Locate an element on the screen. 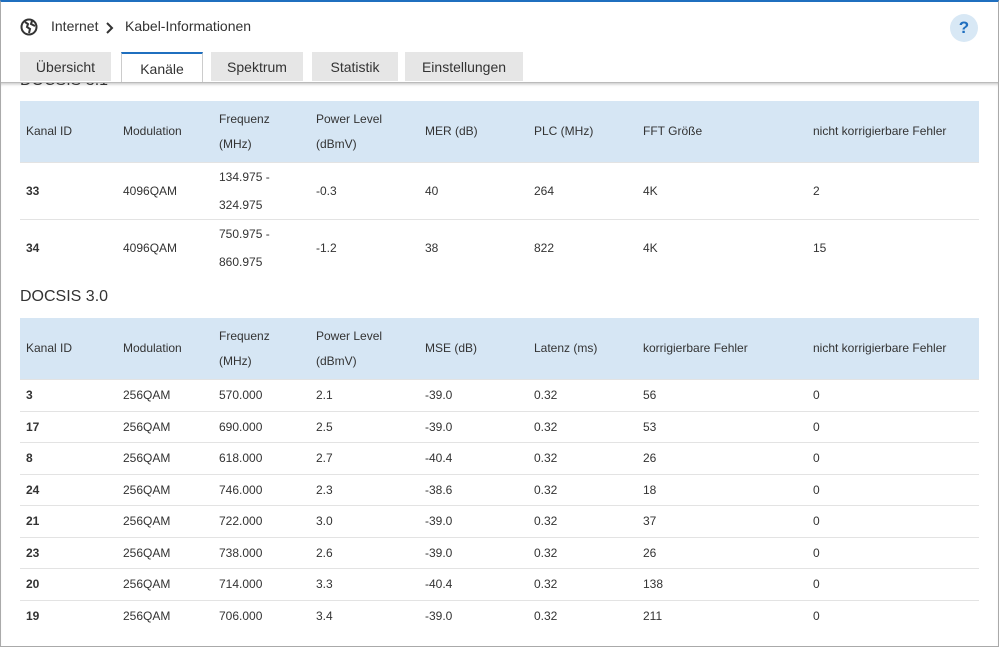 The width and height of the screenshot is (999, 647). row: 8 256QAM 618.000 2.7 -40.4 0.32 26 0 is located at coordinates (499, 458).